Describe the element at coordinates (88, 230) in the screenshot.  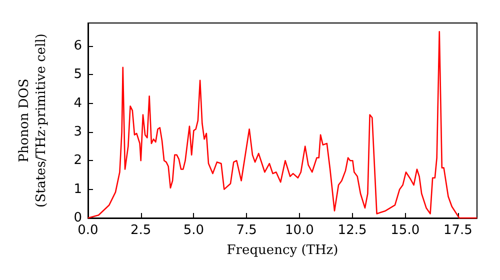
I see `x-tick-label: 0.0` at that location.